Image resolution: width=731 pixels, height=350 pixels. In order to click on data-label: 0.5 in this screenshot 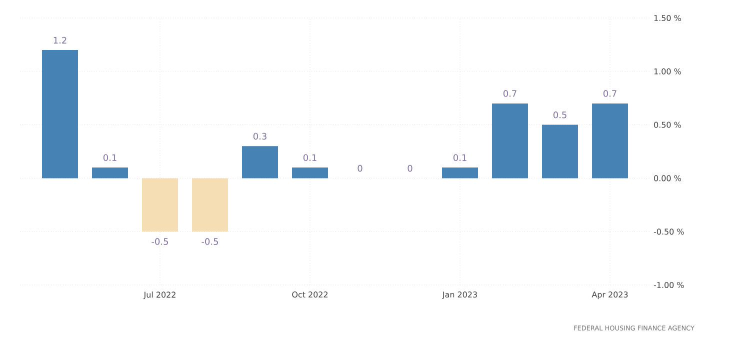, I will do `click(559, 114)`.